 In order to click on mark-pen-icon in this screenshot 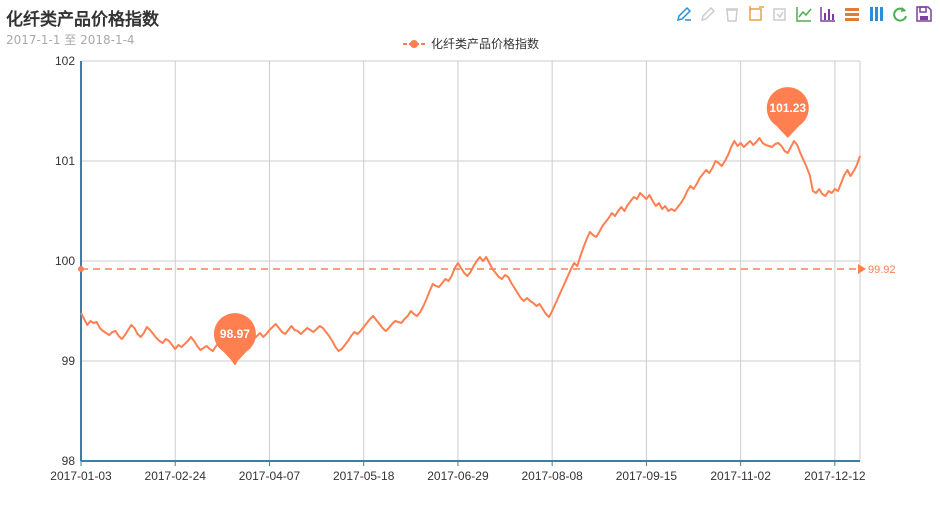, I will do `click(684, 14)`.